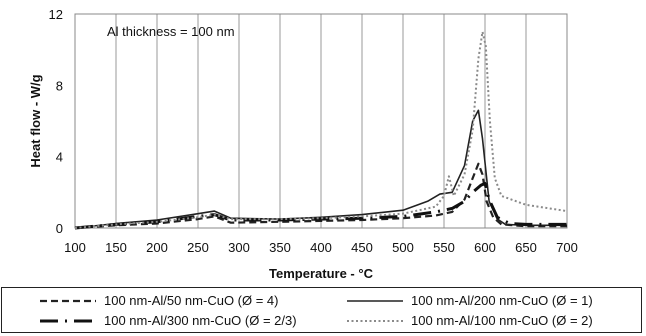  I want to click on x-tick-label: 250, so click(198, 247).